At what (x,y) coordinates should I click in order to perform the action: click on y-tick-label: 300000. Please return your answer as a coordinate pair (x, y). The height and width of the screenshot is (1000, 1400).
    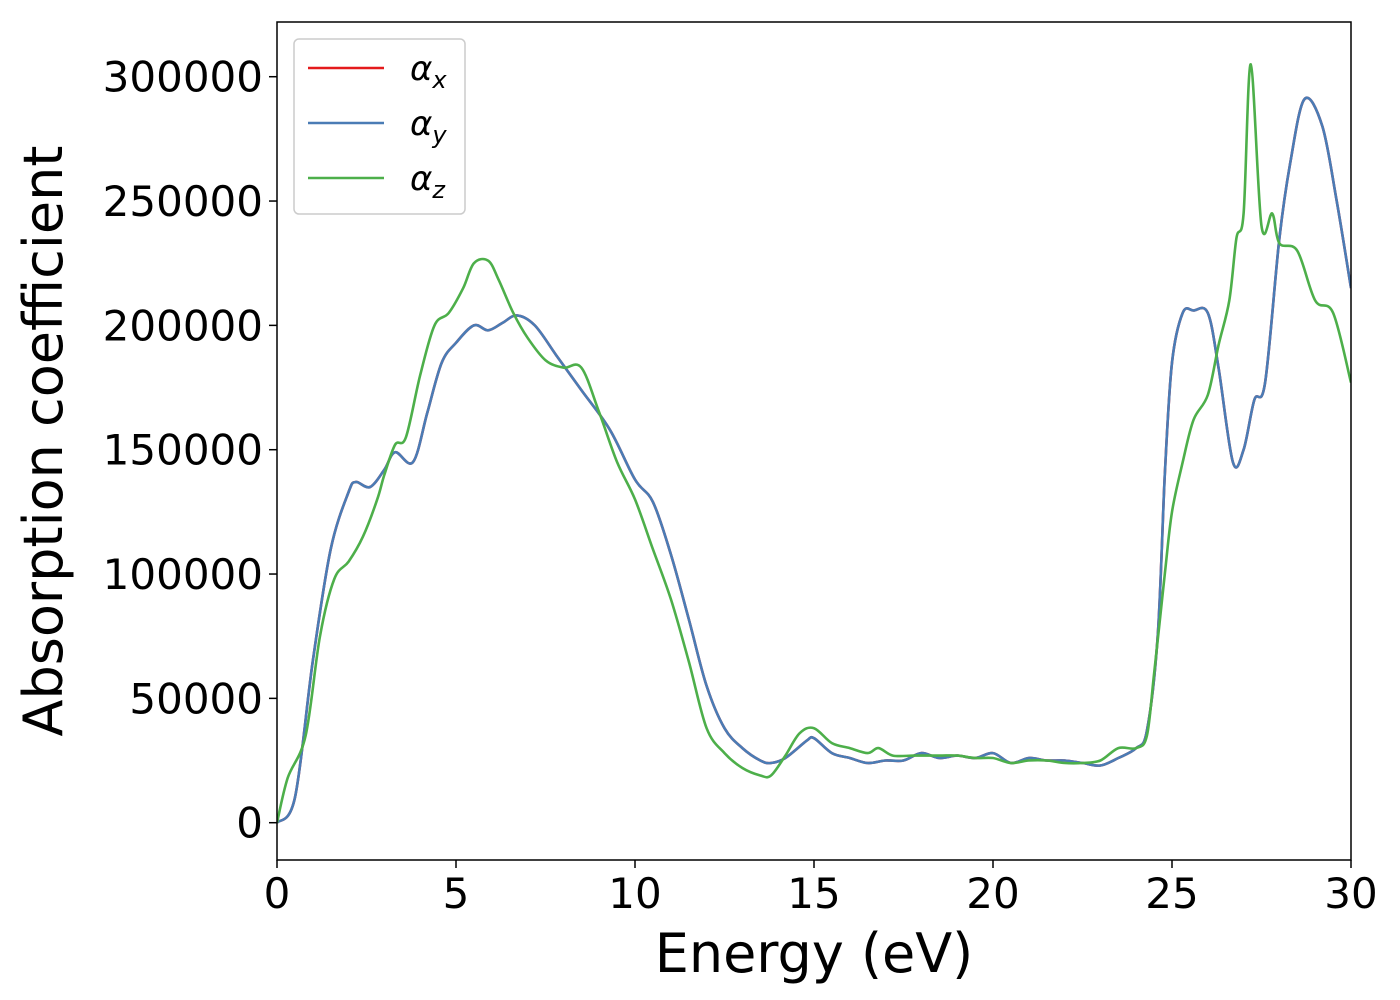
    Looking at the image, I should click on (183, 77).